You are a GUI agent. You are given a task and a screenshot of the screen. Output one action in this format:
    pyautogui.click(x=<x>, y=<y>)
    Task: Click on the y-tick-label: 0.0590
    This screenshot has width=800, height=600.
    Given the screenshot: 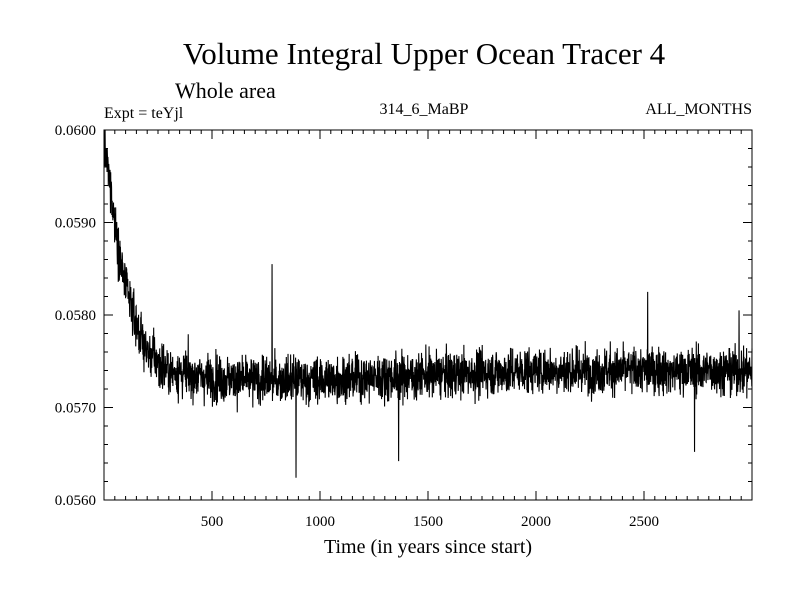 What is the action you would take?
    pyautogui.click(x=75, y=224)
    